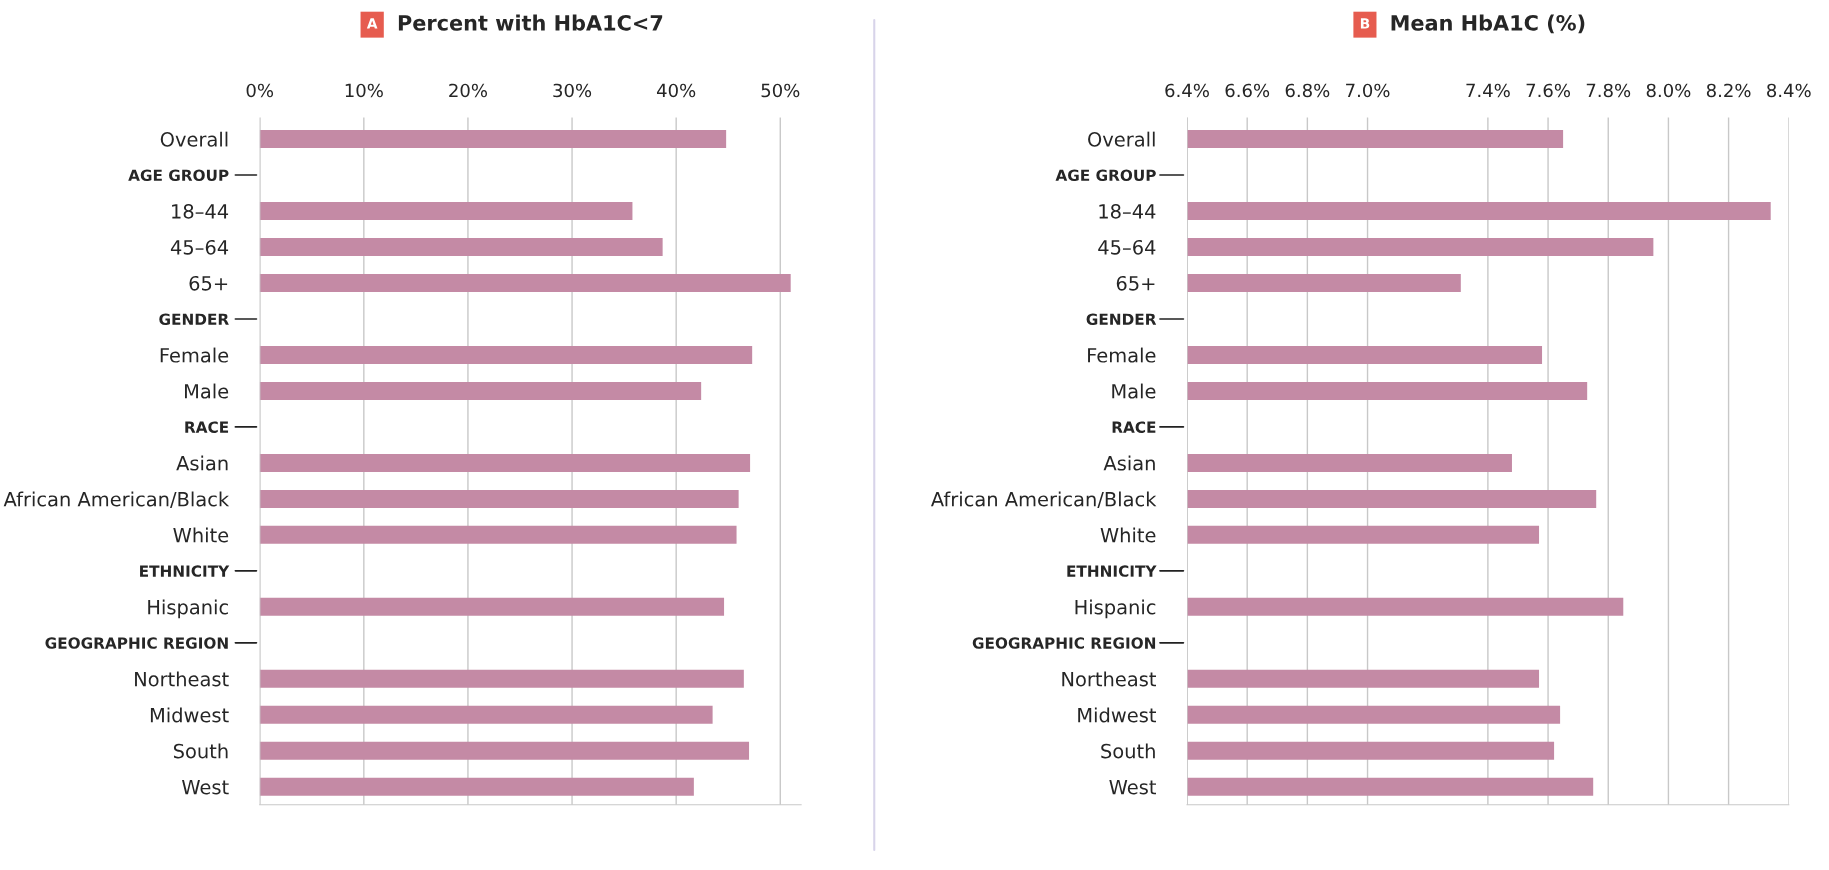 The image size is (1829, 870). What do you see at coordinates (1307, 90) in the screenshot?
I see `x-tick-label: 6.8%` at bounding box center [1307, 90].